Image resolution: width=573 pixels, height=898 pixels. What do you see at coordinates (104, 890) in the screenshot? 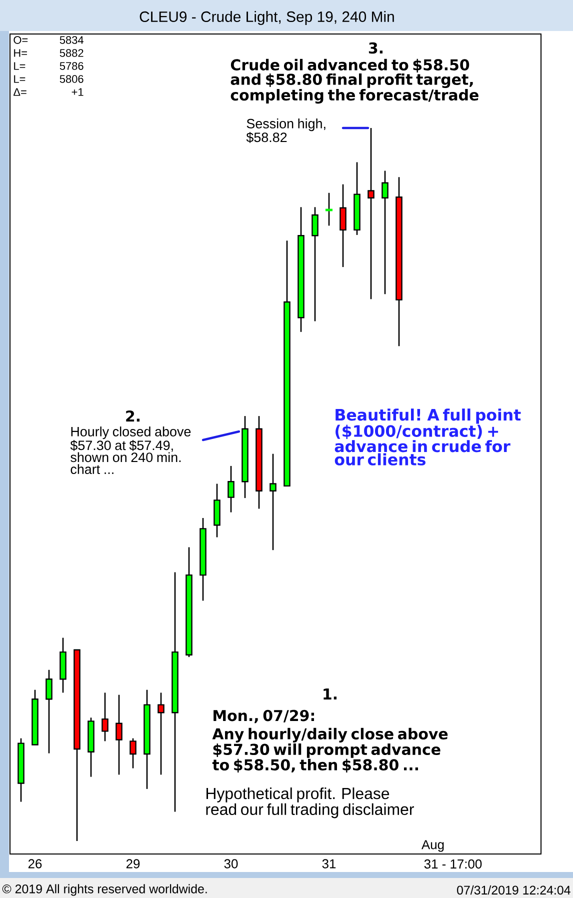
I see `text: © 2019 All rights reserved worldwide.` at bounding box center [104, 890].